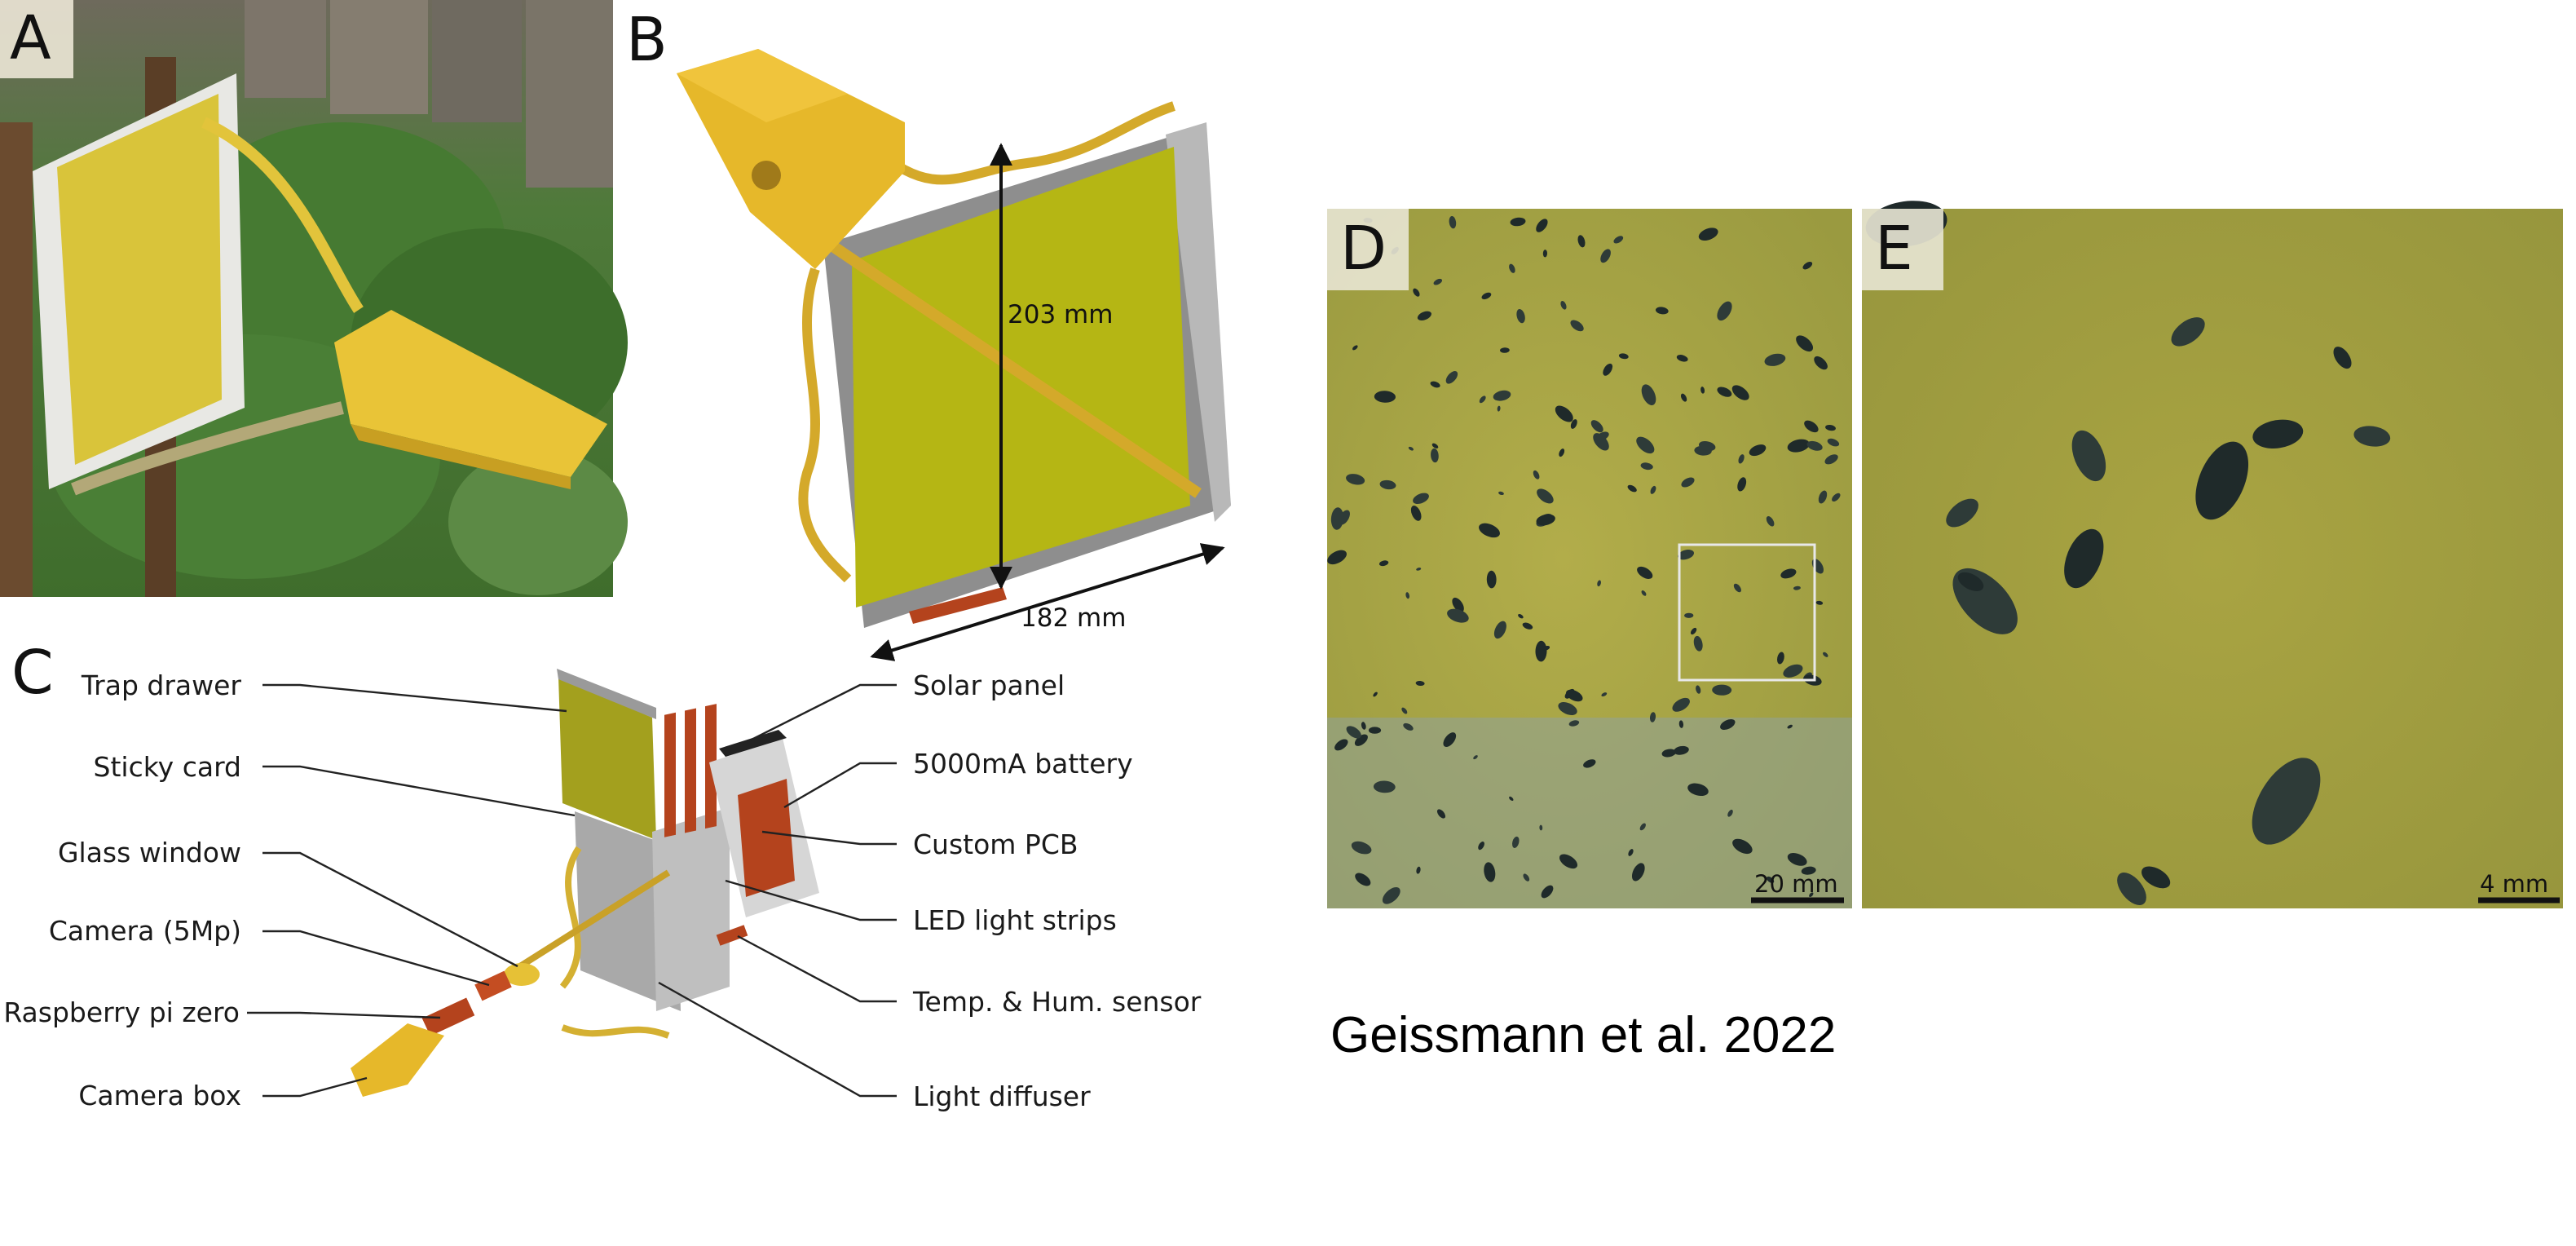  I want to click on panel-b-render, so click(954, 338).